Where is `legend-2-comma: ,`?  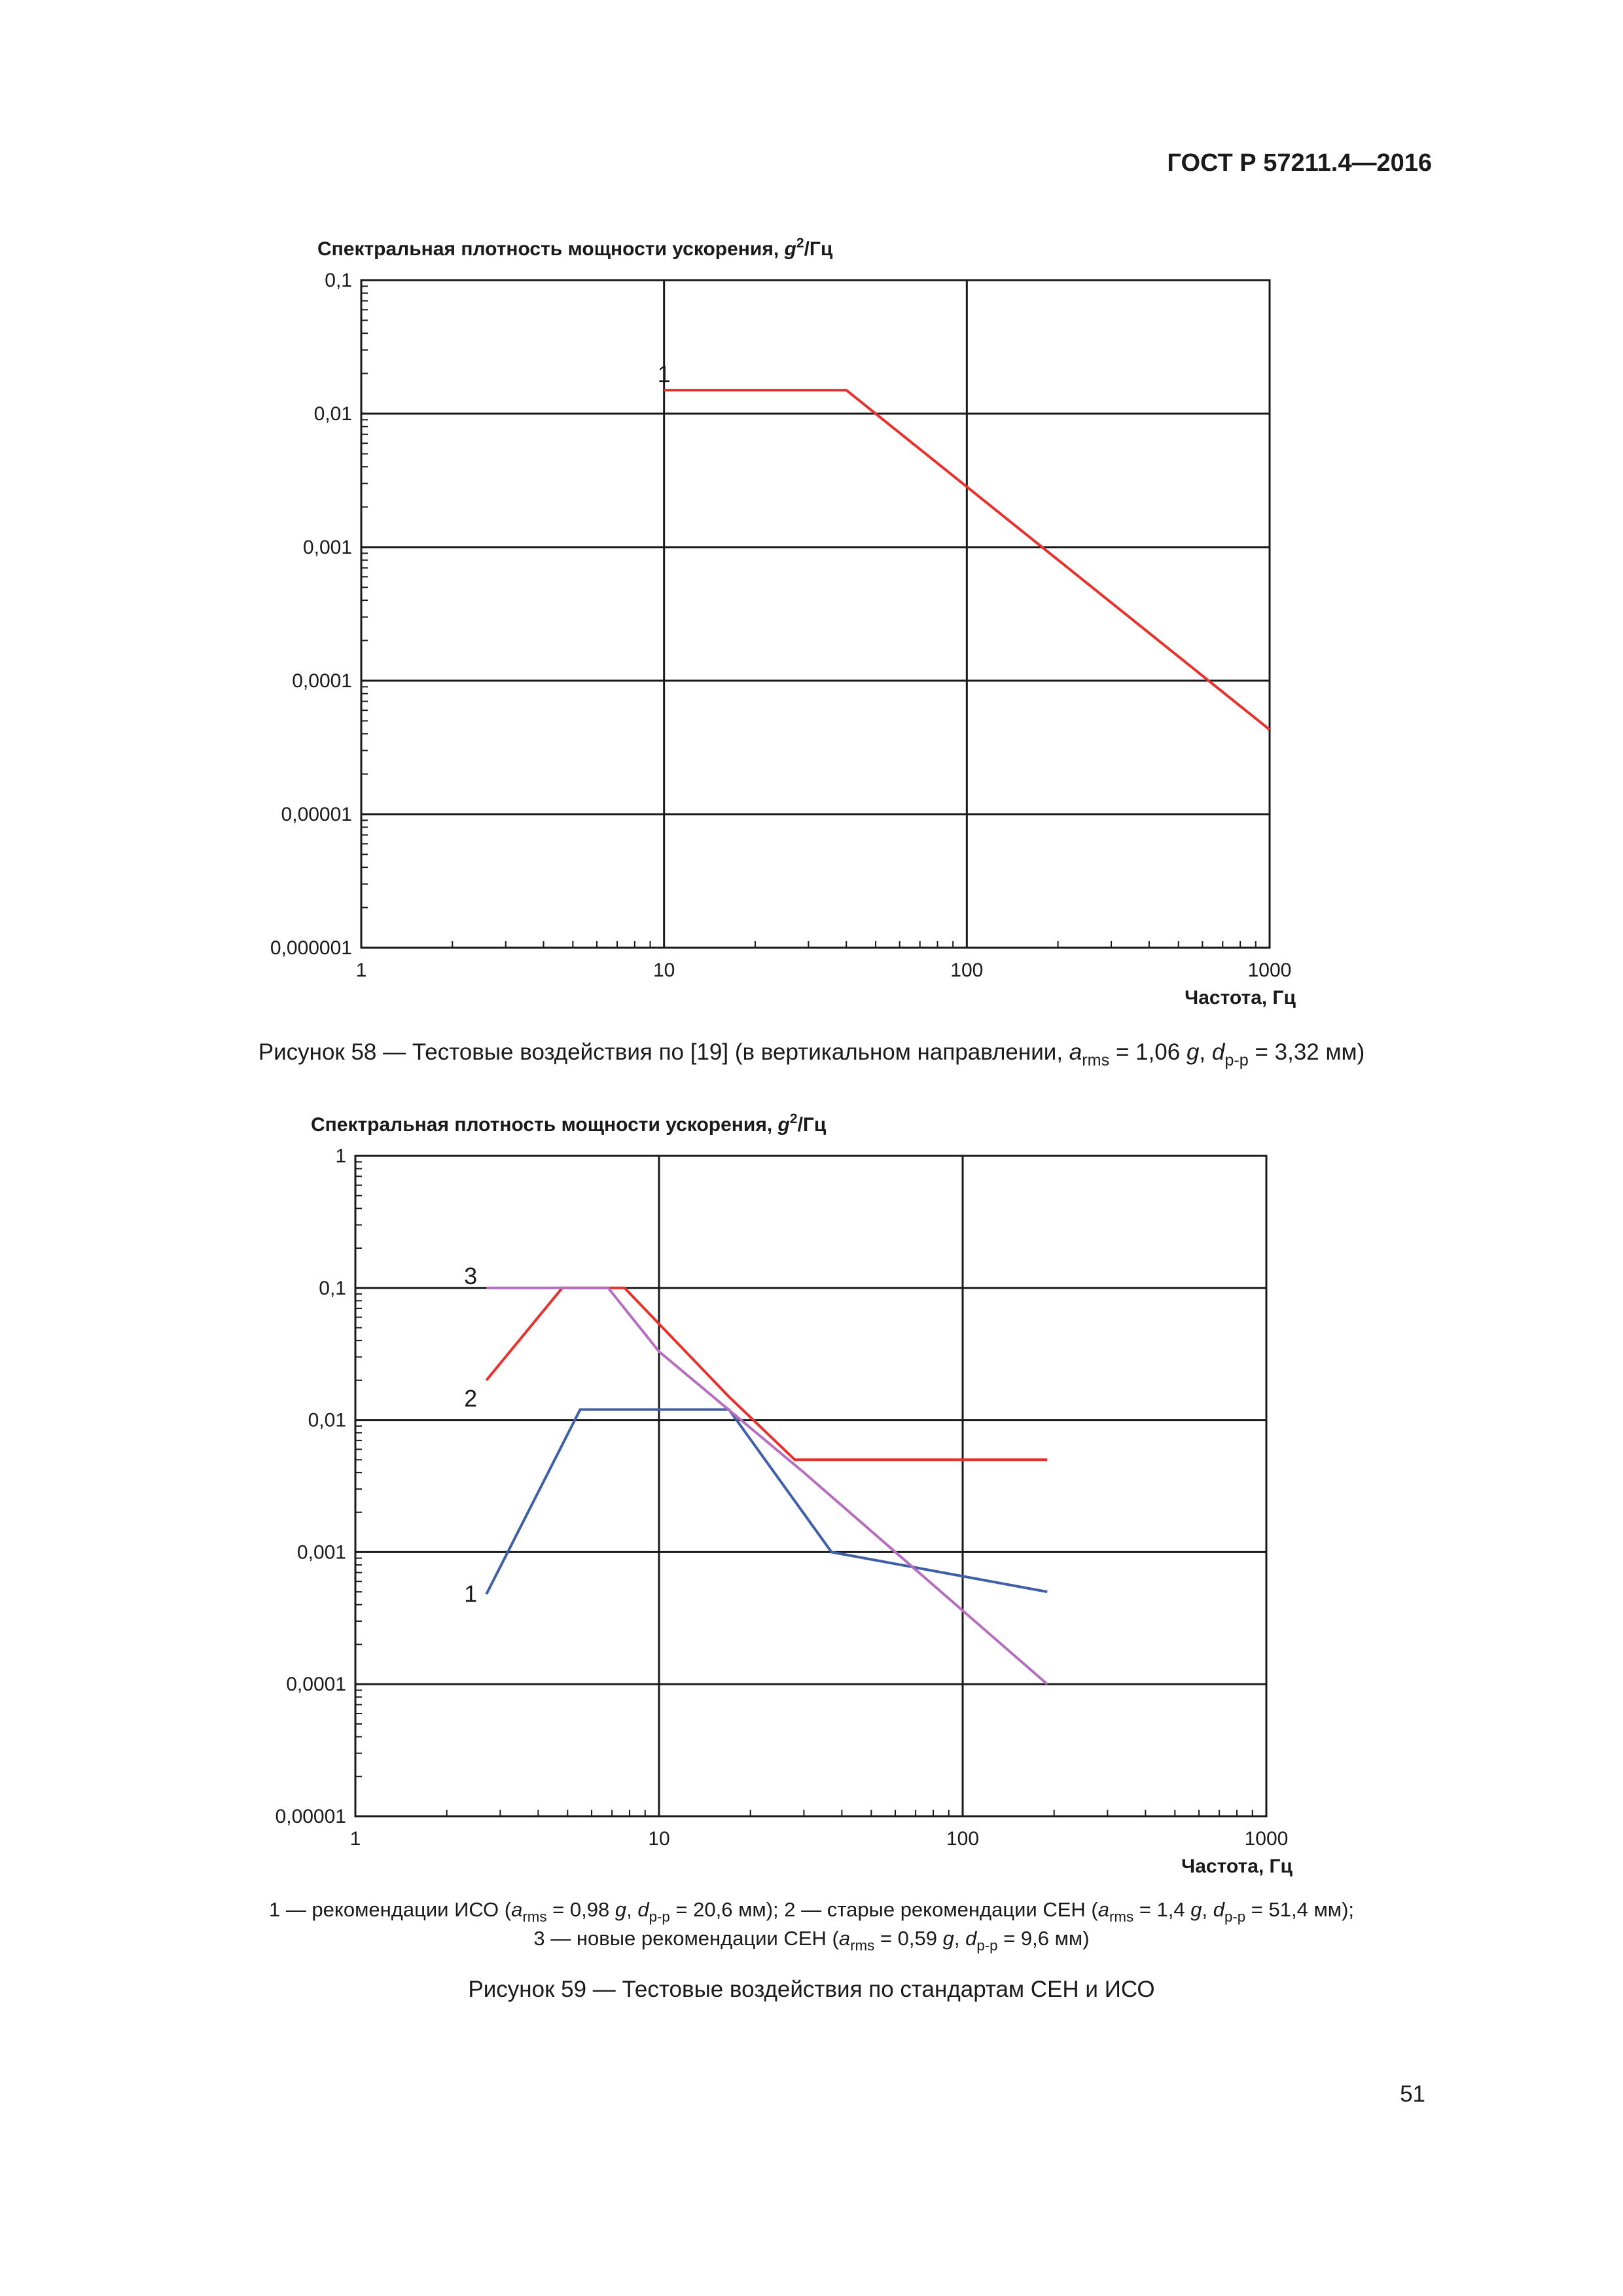 legend-2-comma: , is located at coordinates (960, 1938).